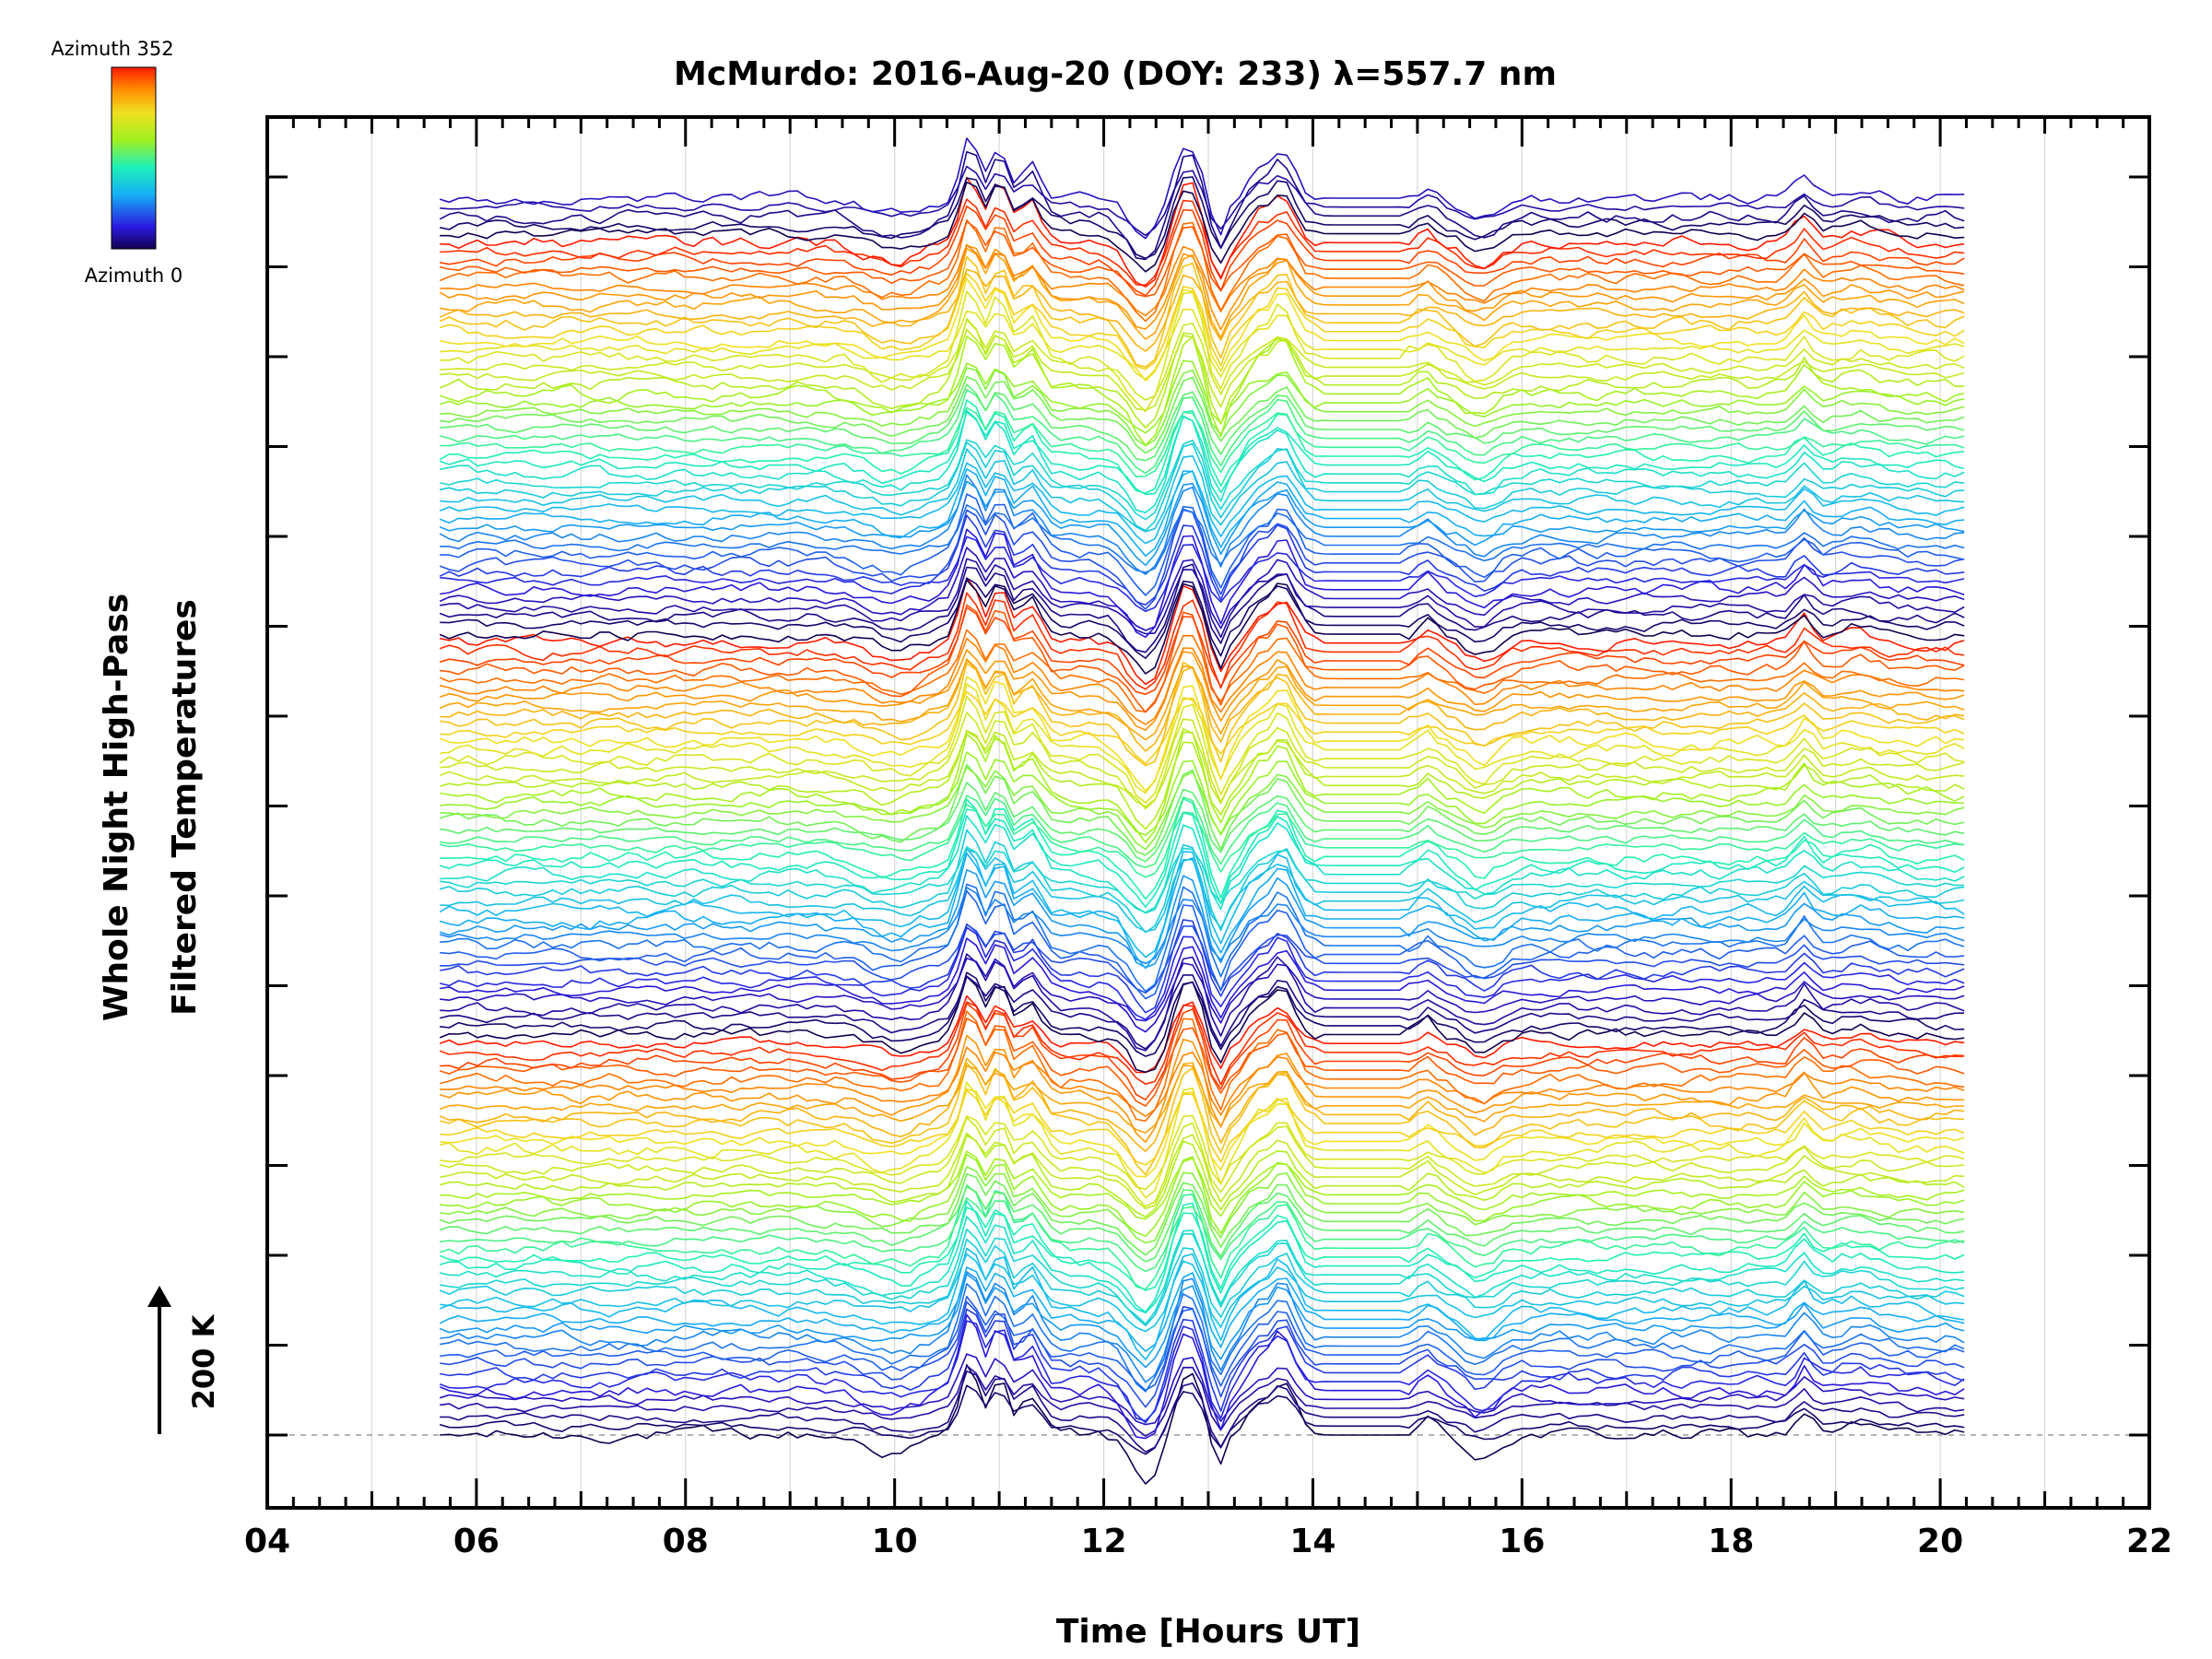  Describe the element at coordinates (1940, 1541) in the screenshot. I see `x-tick-label: 20` at that location.